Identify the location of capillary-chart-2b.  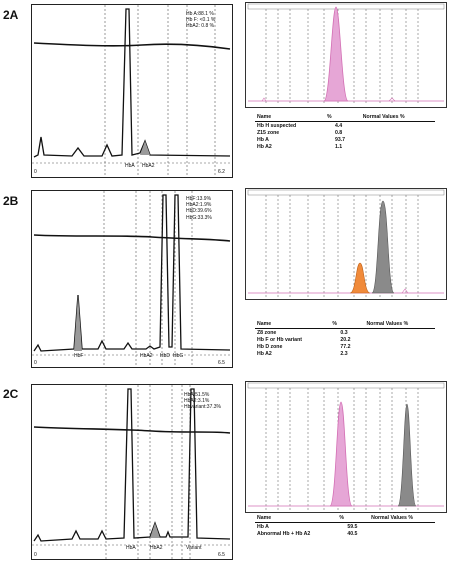
(346, 244).